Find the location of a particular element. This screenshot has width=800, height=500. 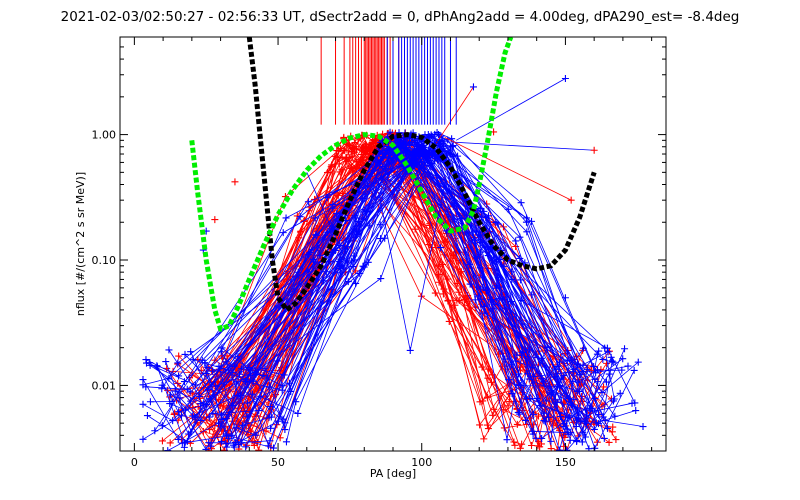

y-axis-label: nflux [#/(cm^2 s sr MeV)] is located at coordinates (80, 244).